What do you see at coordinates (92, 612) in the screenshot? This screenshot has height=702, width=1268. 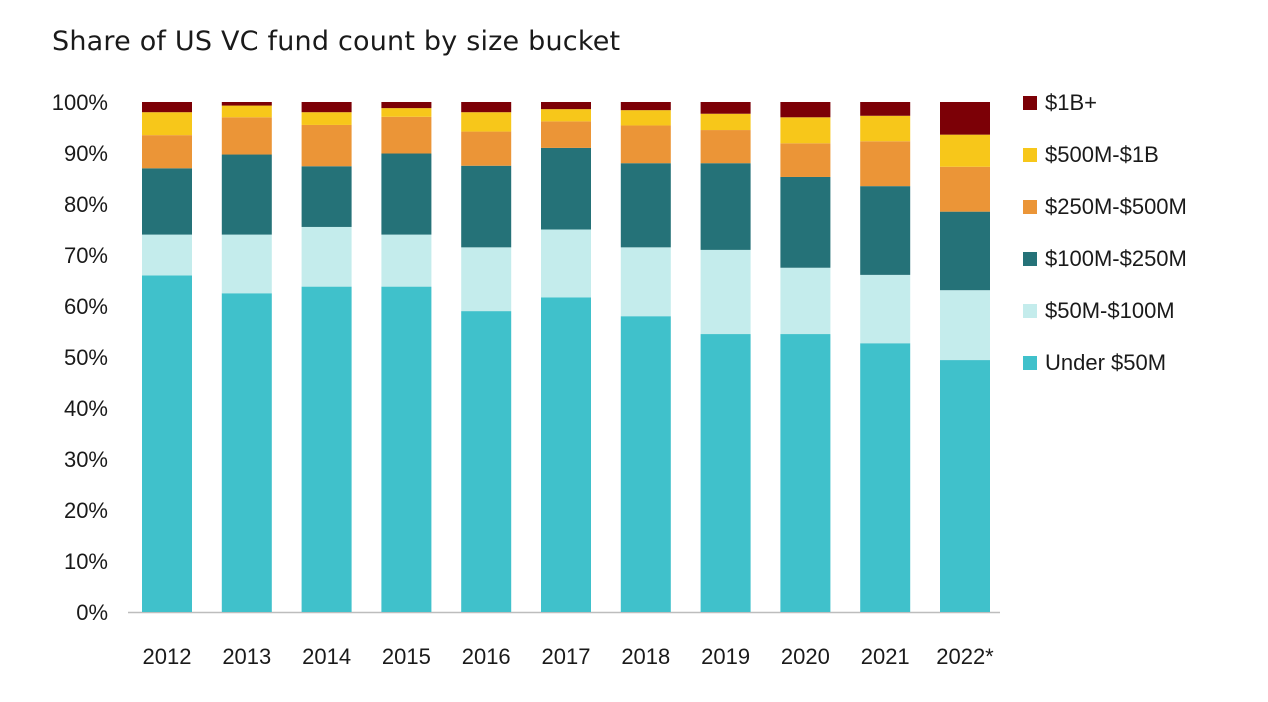 I see `y-tick-label: 0%` at bounding box center [92, 612].